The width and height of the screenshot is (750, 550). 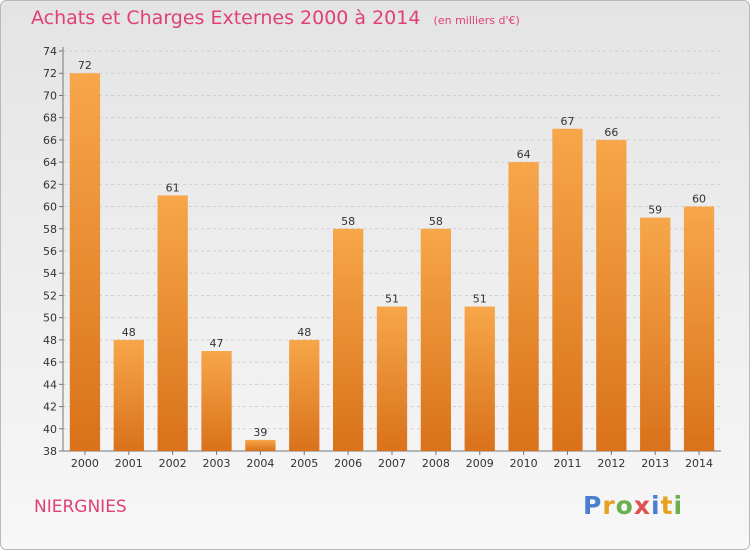 I want to click on y-tick-label: 38, so click(x=50, y=451).